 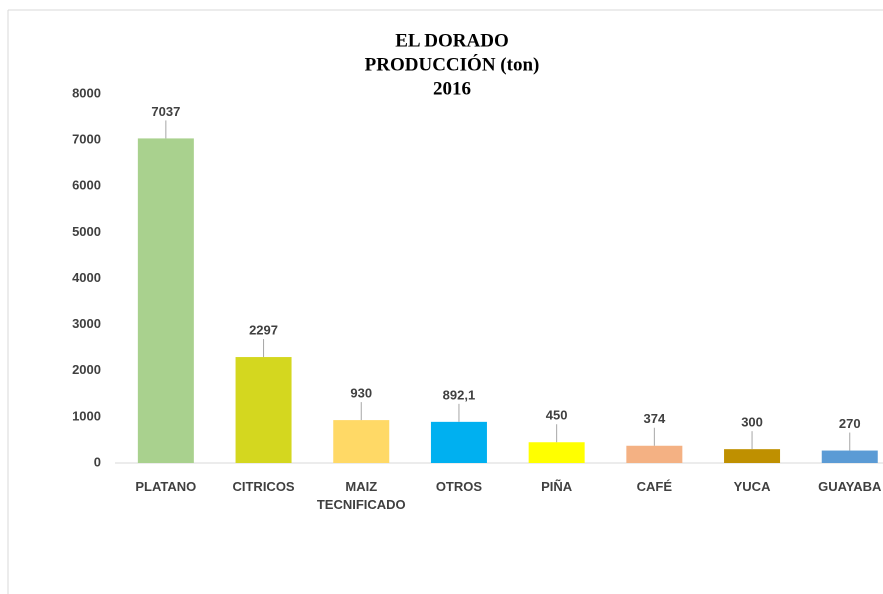 What do you see at coordinates (86, 231) in the screenshot?
I see `y-tick-label: 5000` at bounding box center [86, 231].